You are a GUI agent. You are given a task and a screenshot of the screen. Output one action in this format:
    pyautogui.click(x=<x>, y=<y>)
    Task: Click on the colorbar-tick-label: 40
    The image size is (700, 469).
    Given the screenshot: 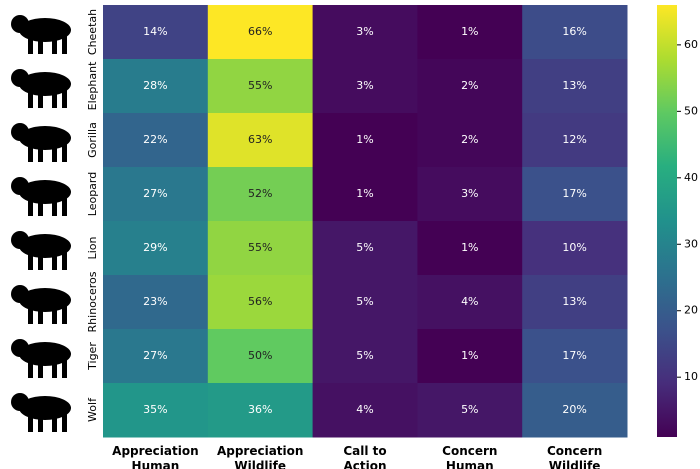 What is the action you would take?
    pyautogui.click(x=691, y=177)
    